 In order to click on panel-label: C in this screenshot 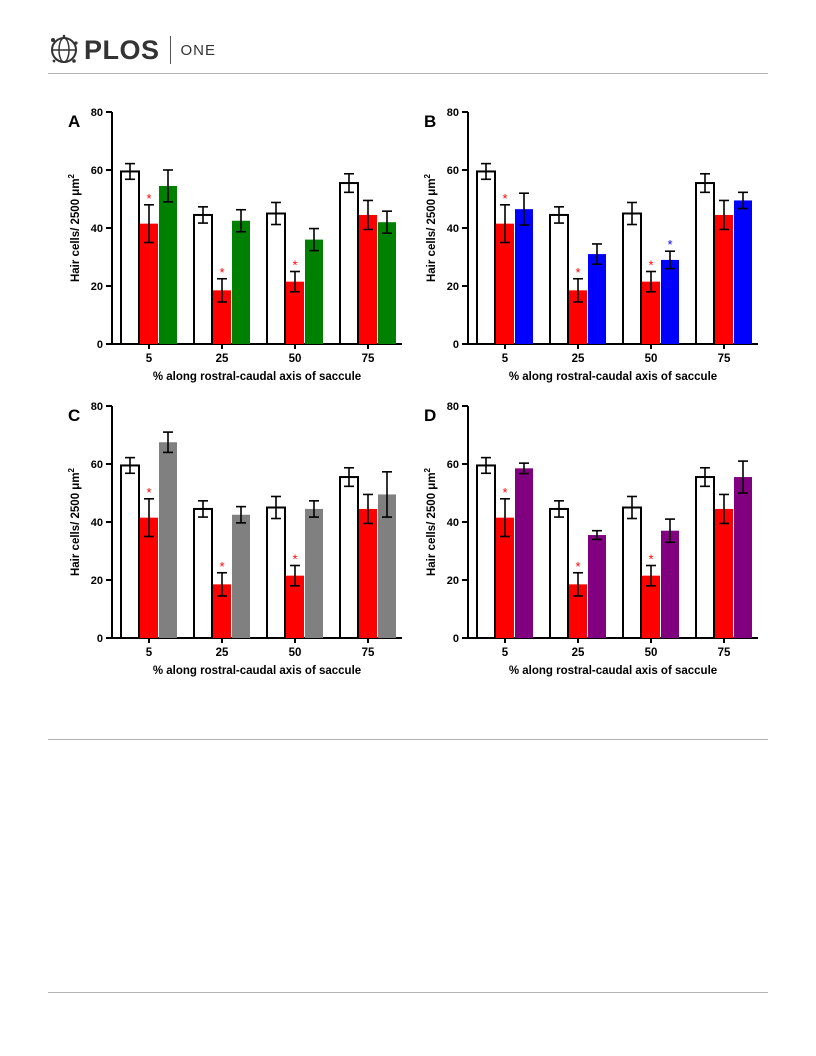, I will do `click(74, 415)`.